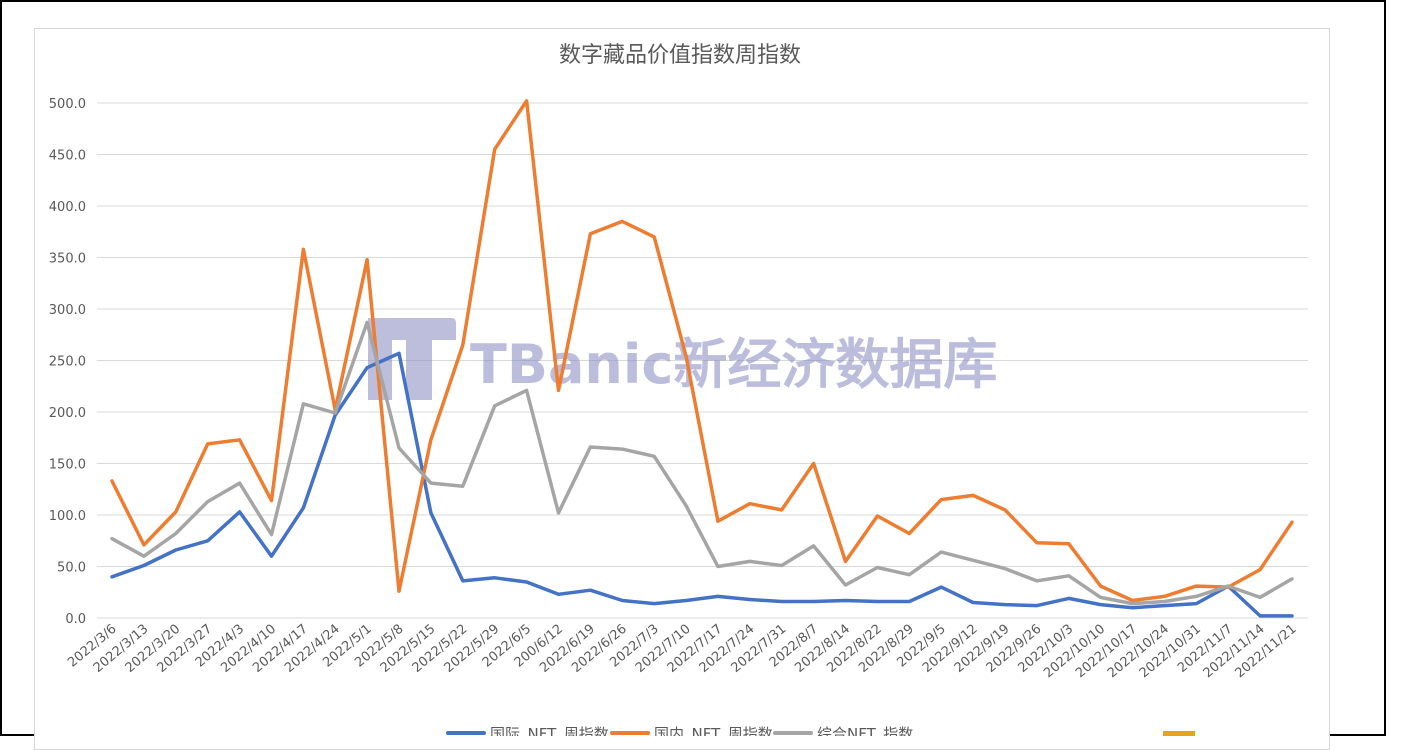 This screenshot has height=750, width=1408. What do you see at coordinates (71, 568) in the screenshot?
I see `y-tick-label: 50.0` at bounding box center [71, 568].